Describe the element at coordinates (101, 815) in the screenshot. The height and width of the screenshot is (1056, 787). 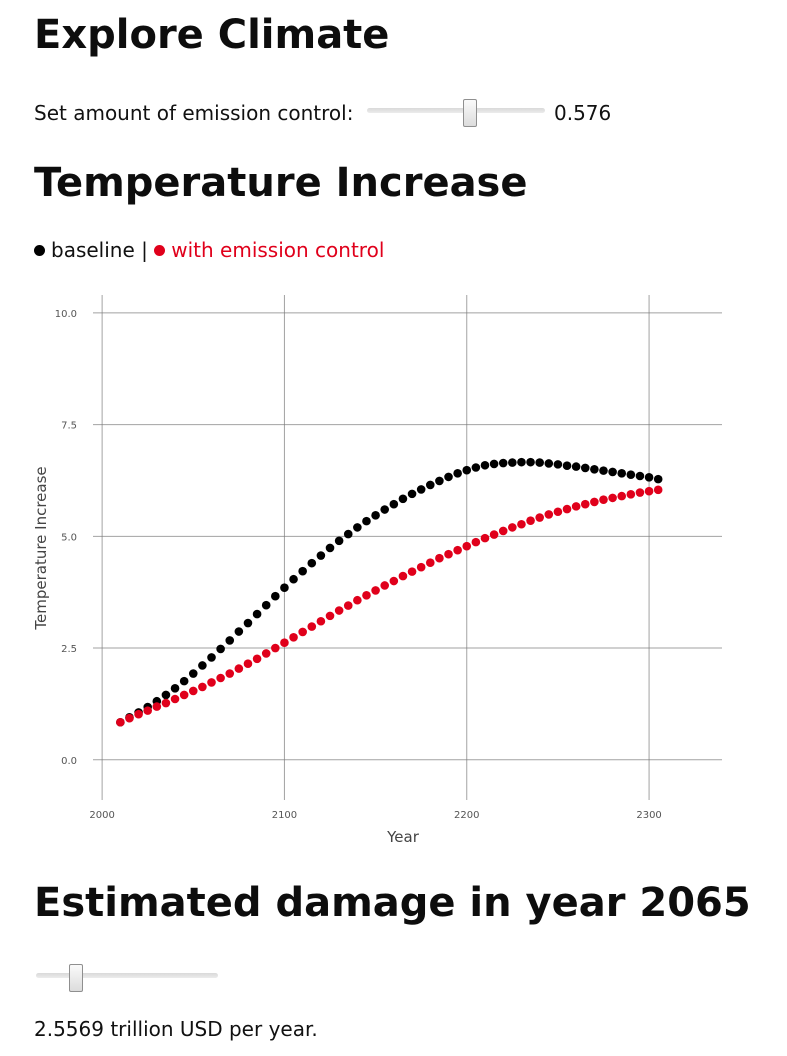
I see `x-tick-label: 2000` at that location.